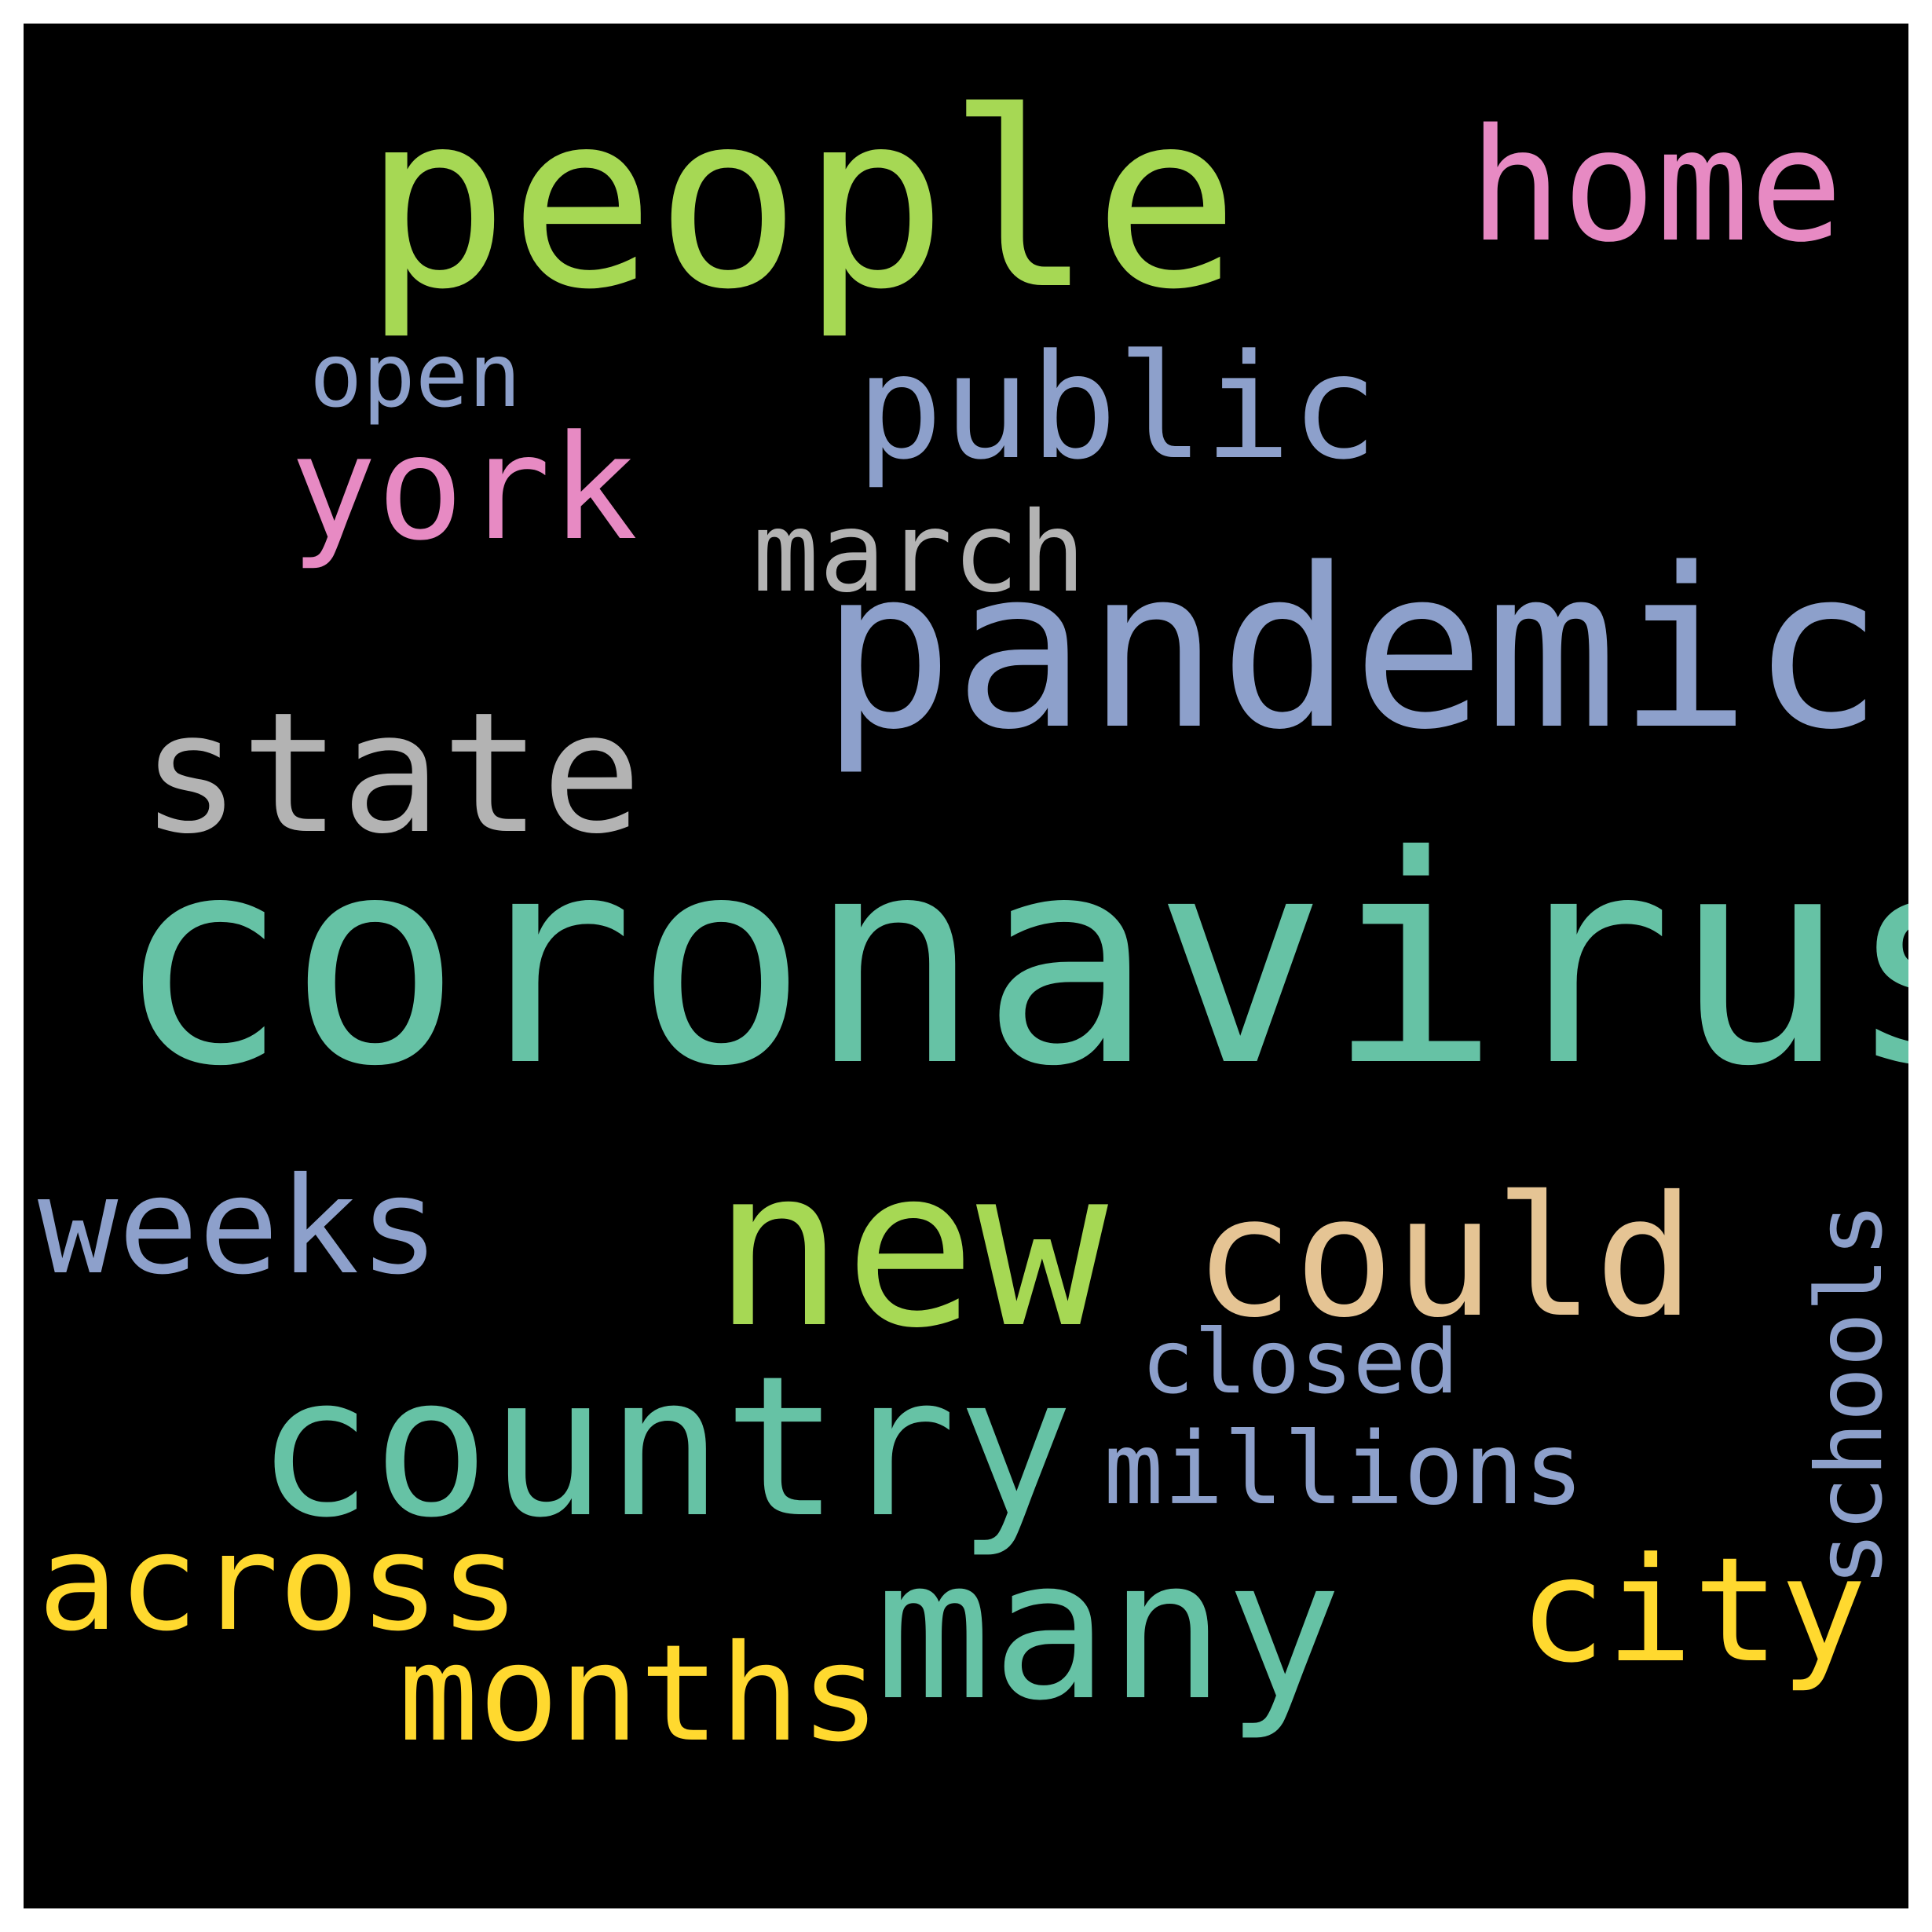 The width and height of the screenshot is (1932, 1932). I want to click on word-march: march, so click(919, 552).